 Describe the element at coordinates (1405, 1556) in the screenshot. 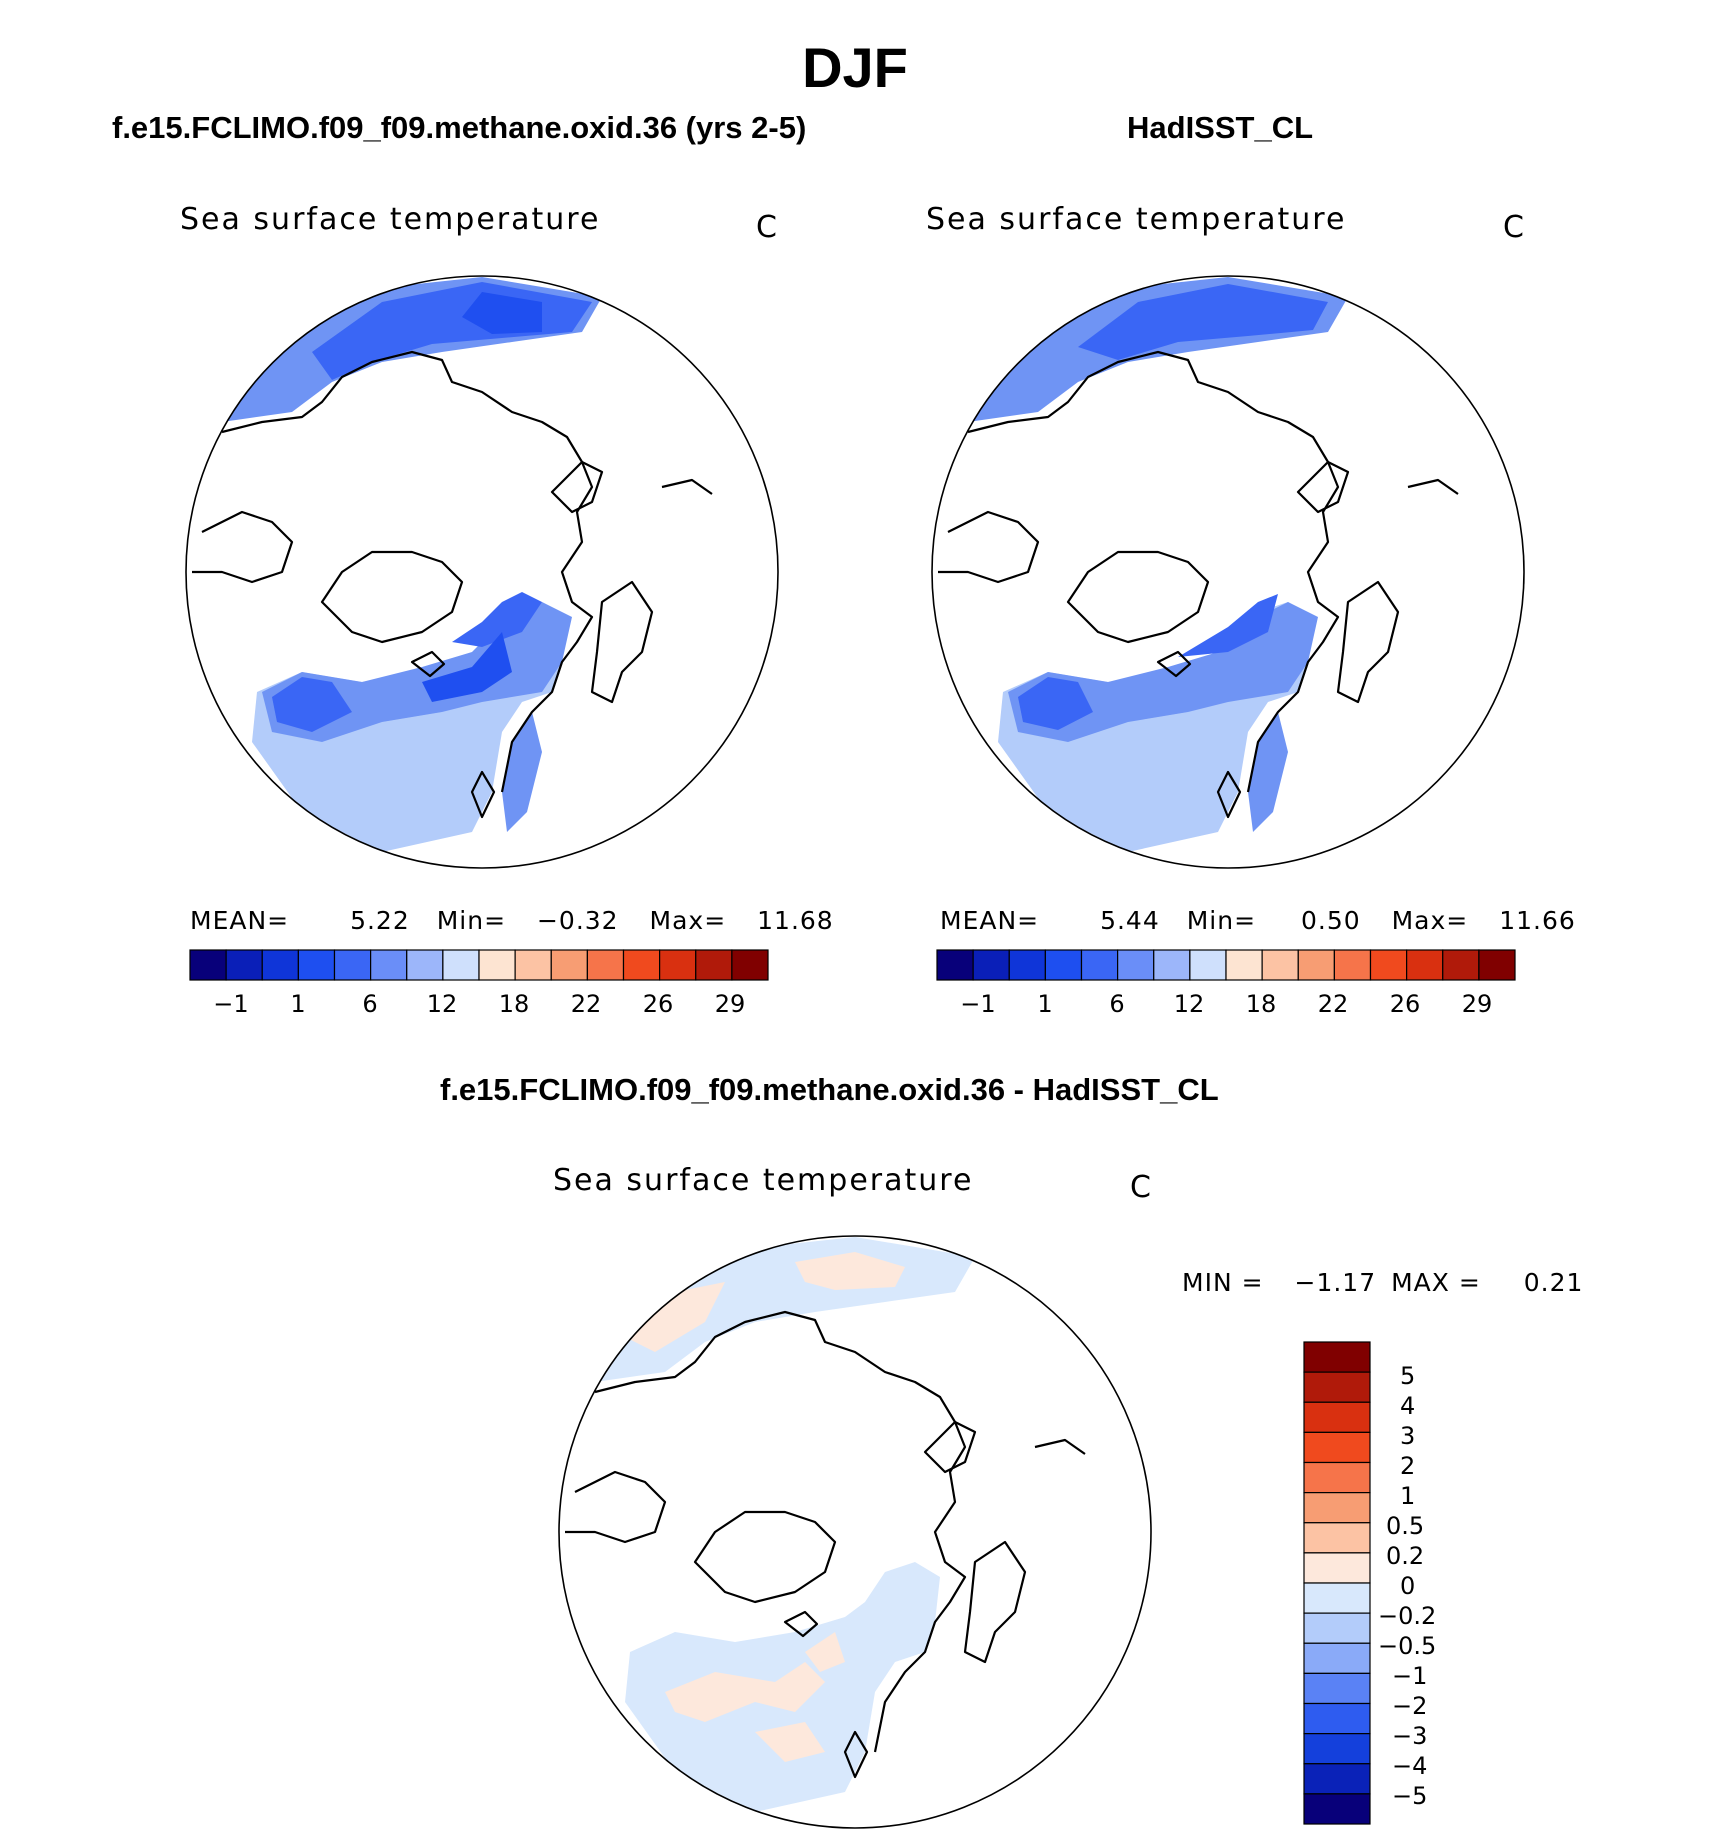

I see `colorbar-tick: 0.2` at that location.